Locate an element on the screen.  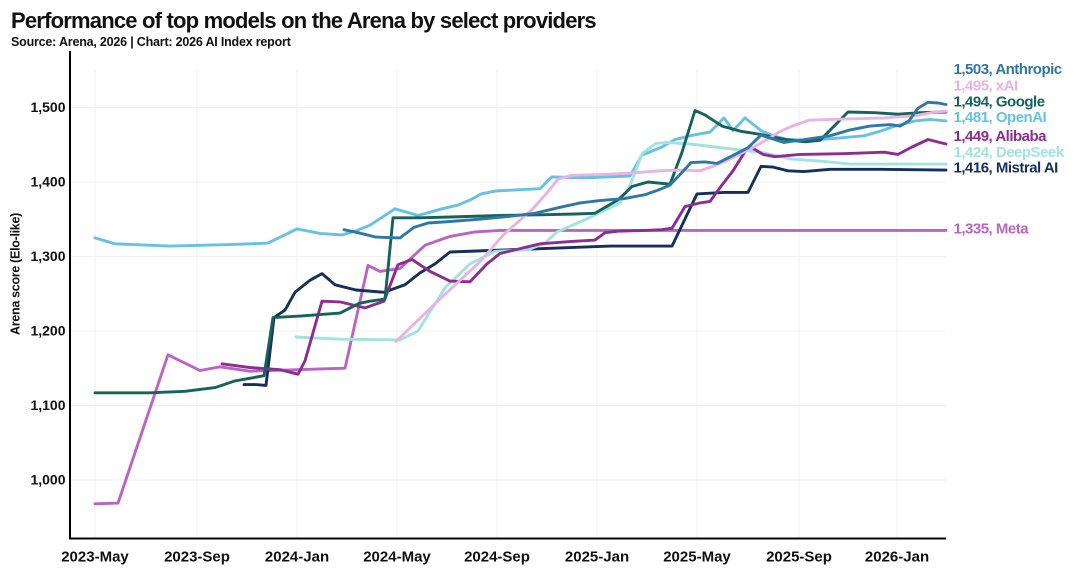
svg-text: 1,400 is located at coordinates (47, 182).